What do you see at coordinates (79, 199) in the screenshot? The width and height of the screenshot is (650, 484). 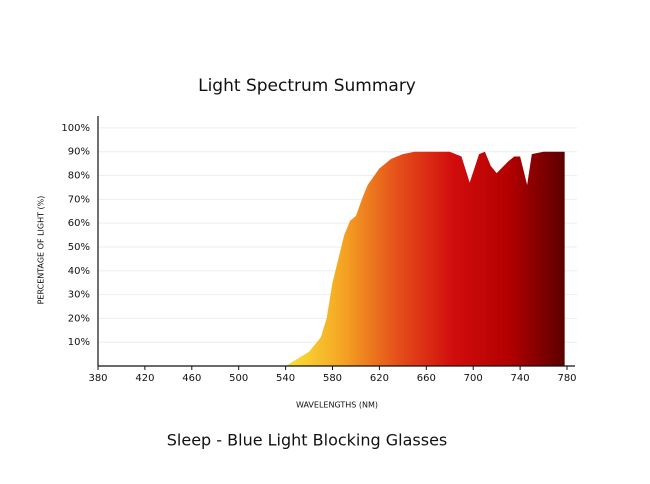 I see `y-tick-label: 70%` at bounding box center [79, 199].